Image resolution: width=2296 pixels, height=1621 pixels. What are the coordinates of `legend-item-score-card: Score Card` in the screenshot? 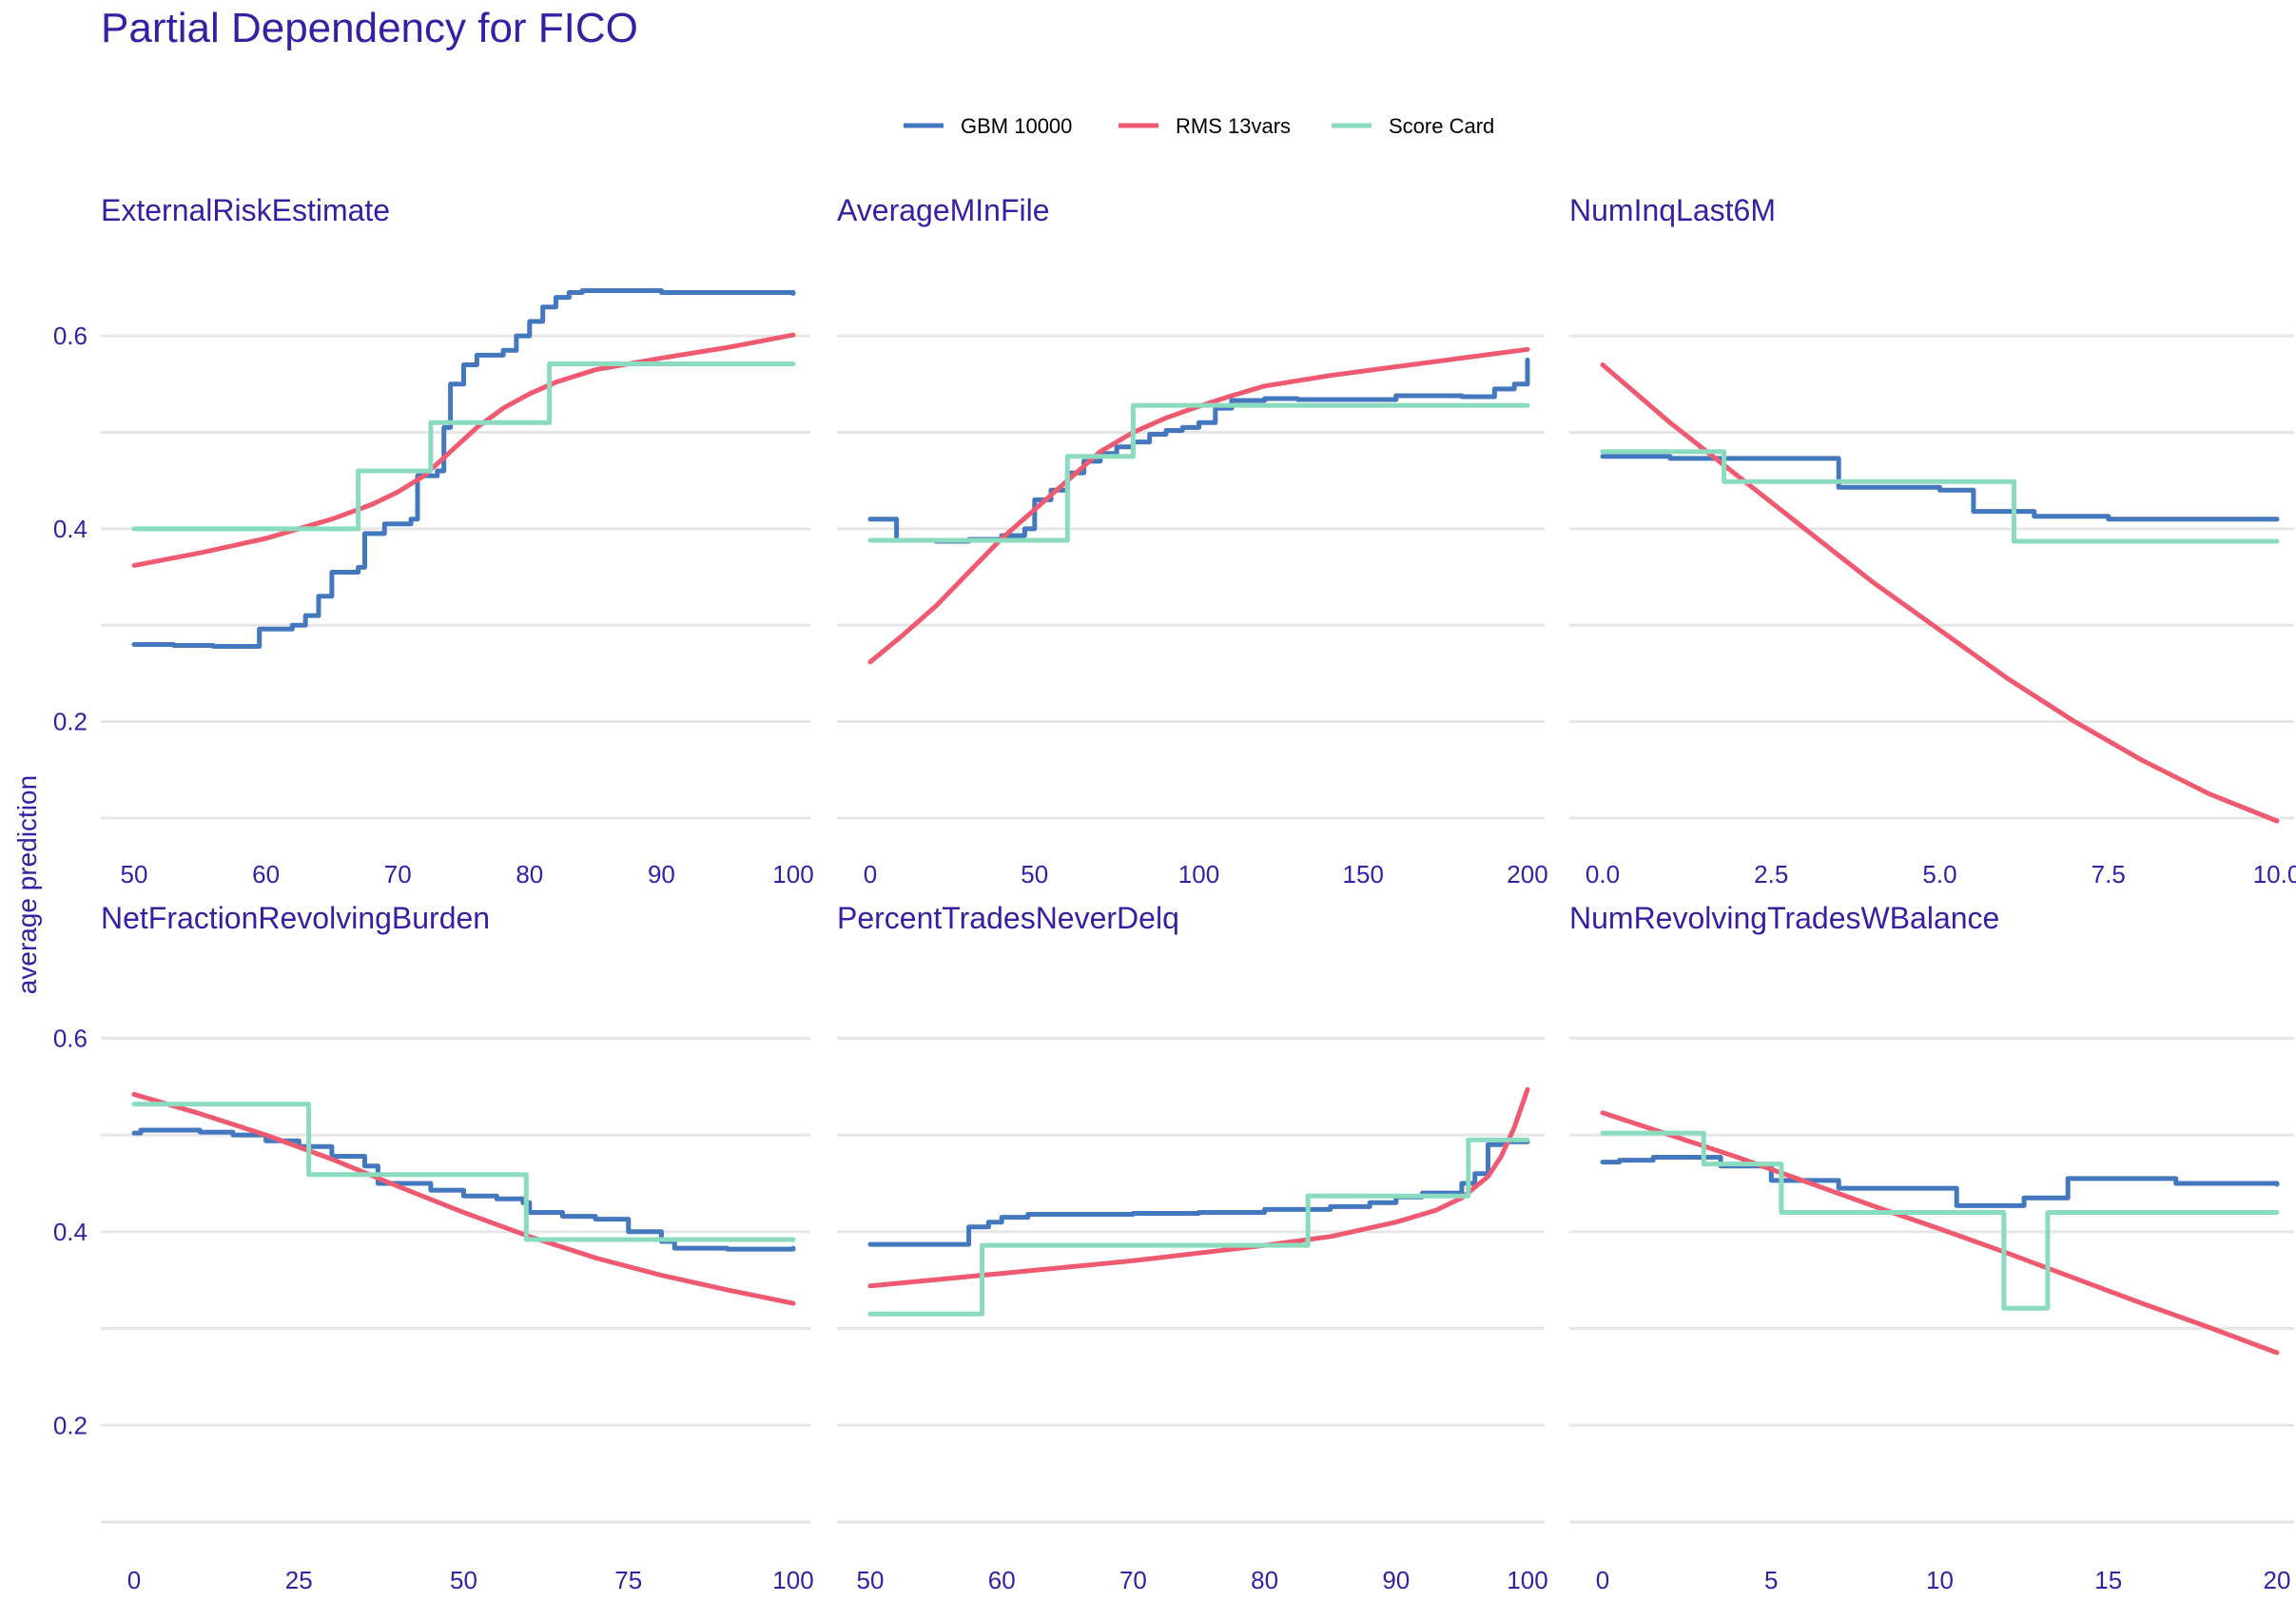 It's located at (1413, 126).